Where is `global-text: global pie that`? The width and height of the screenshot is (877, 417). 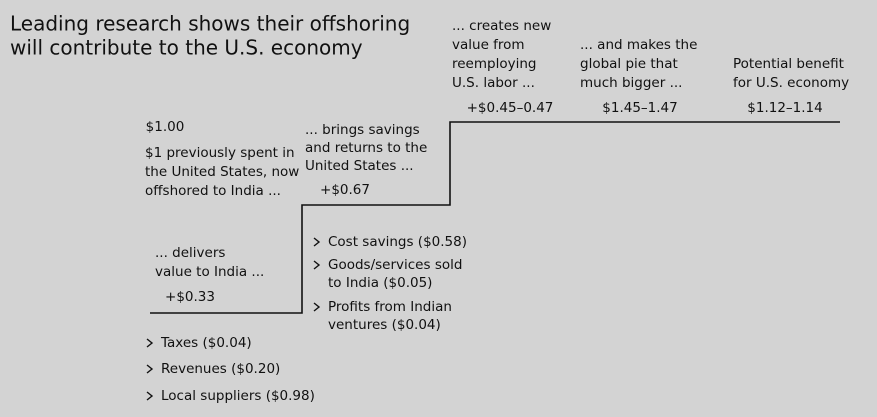
global-text: global pie that is located at coordinates (629, 64).